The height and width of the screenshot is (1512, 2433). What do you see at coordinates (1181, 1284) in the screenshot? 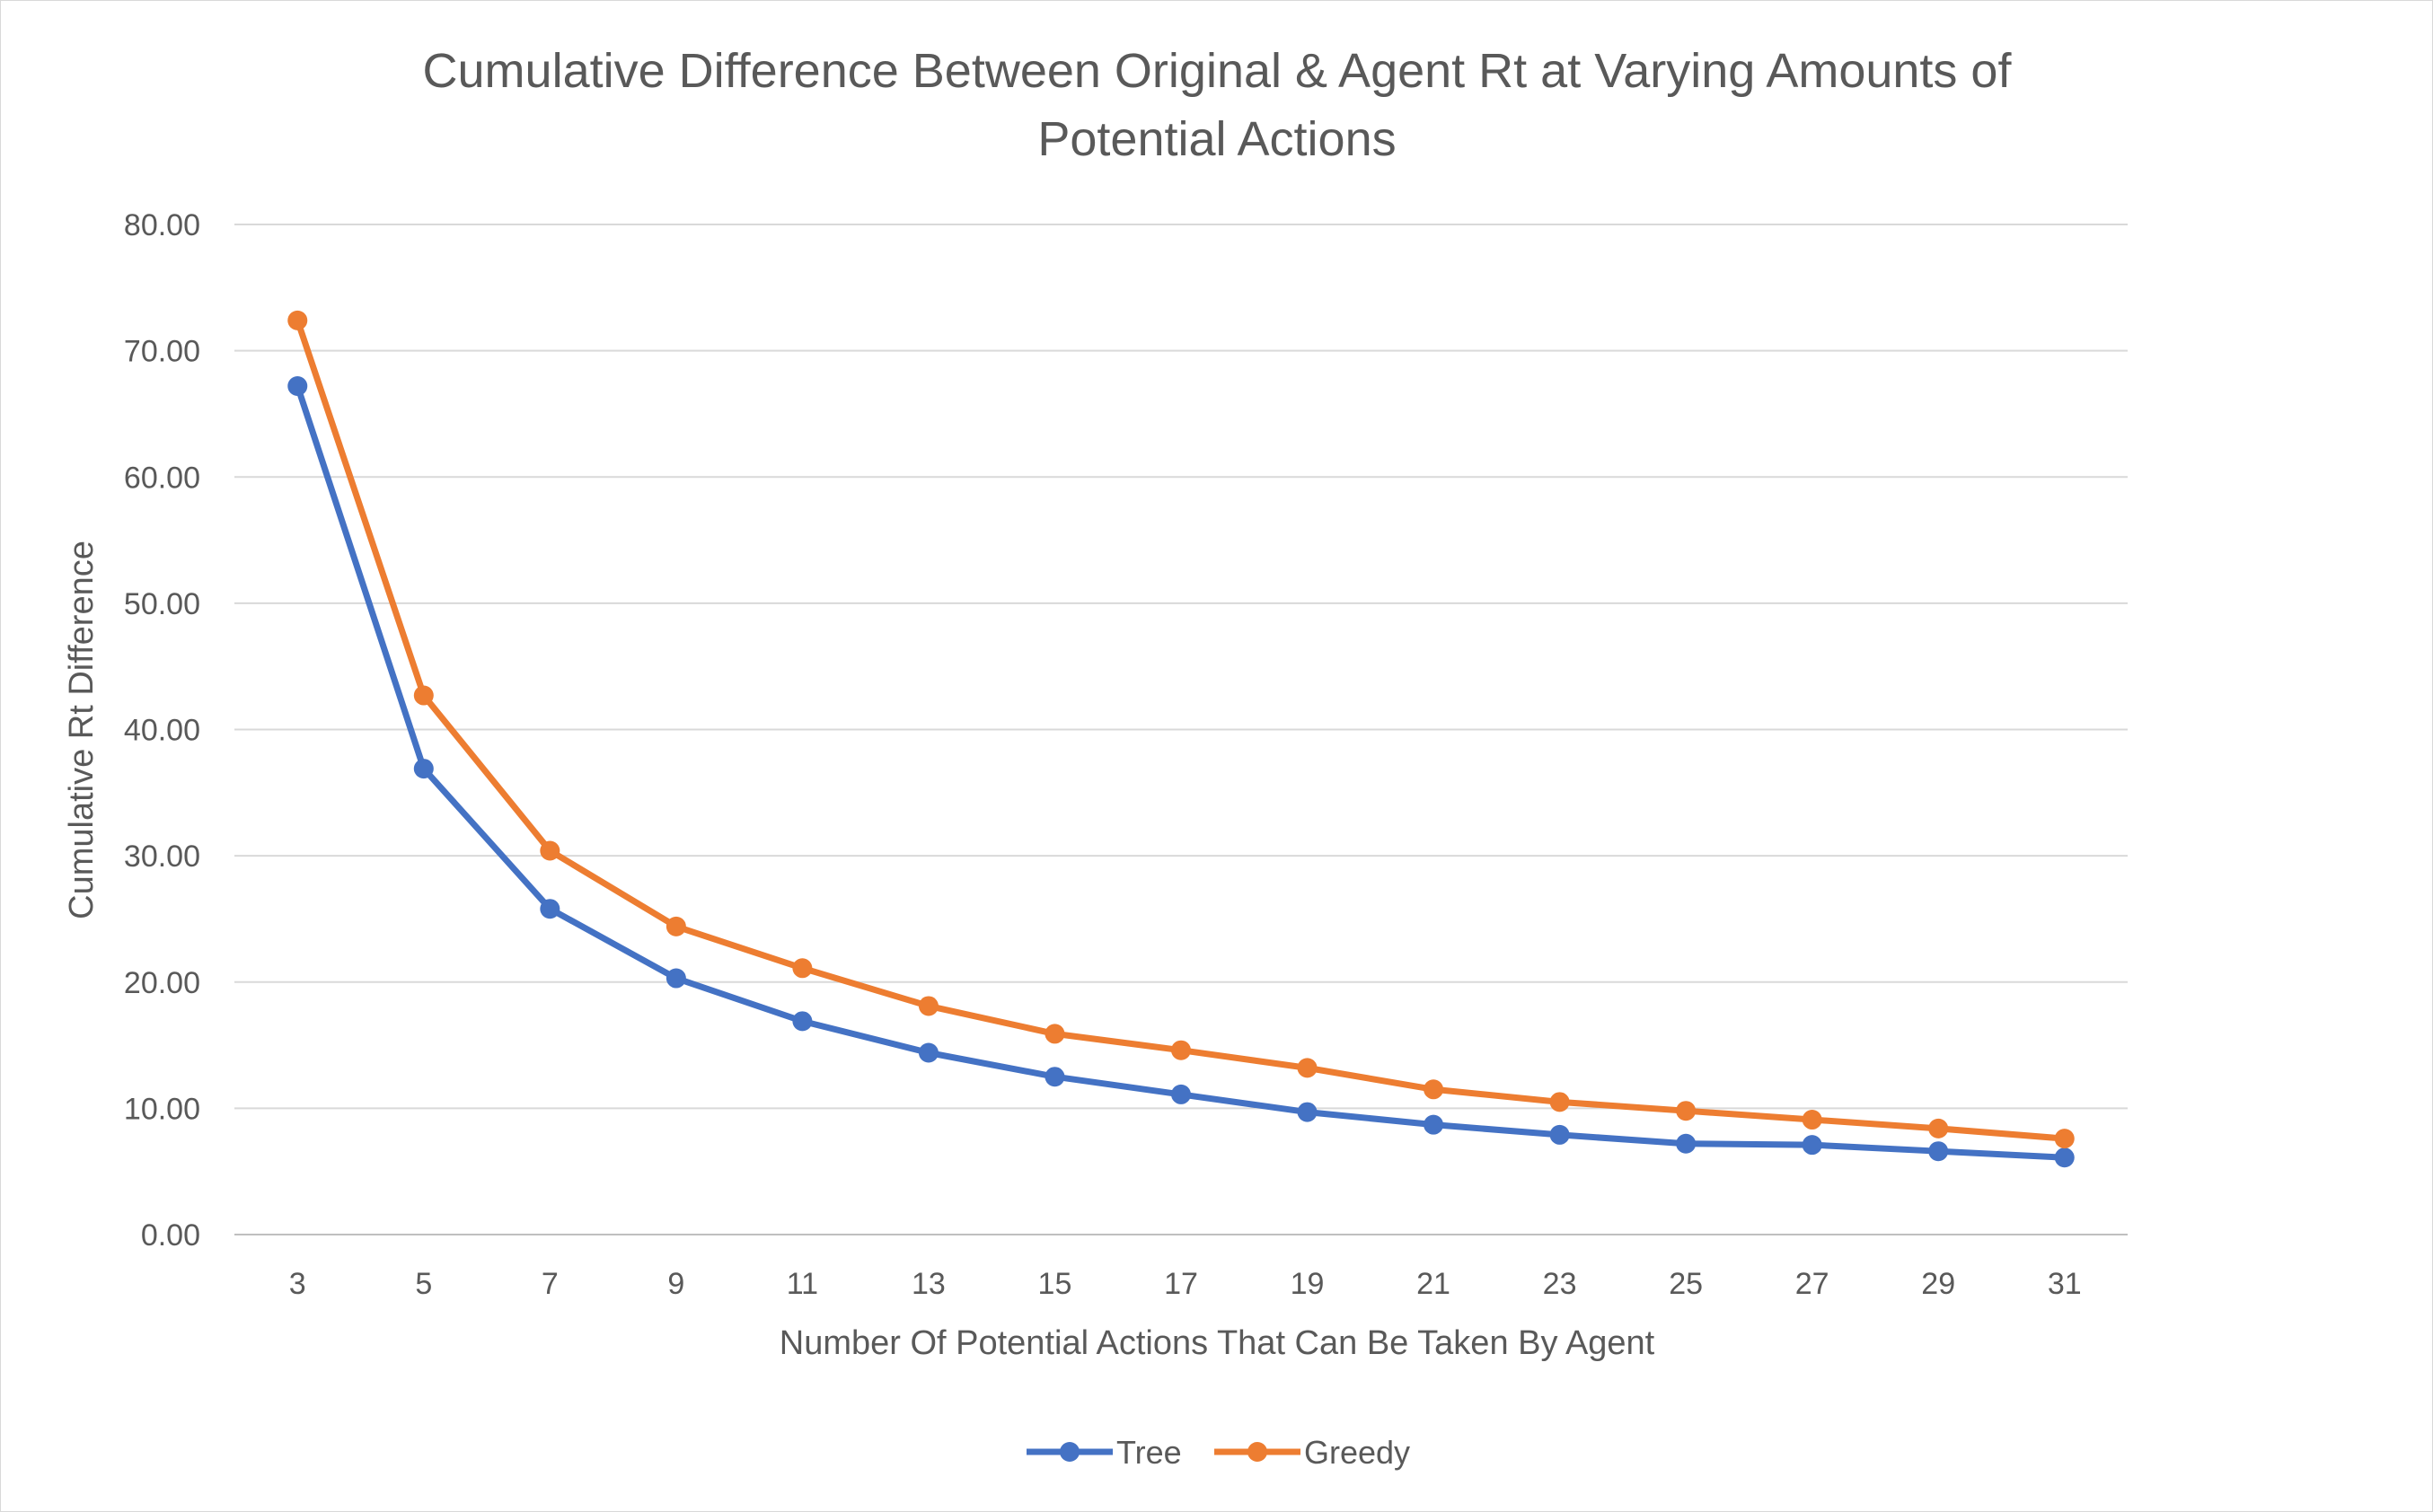
I see `x-tick-label: 17` at bounding box center [1181, 1284].